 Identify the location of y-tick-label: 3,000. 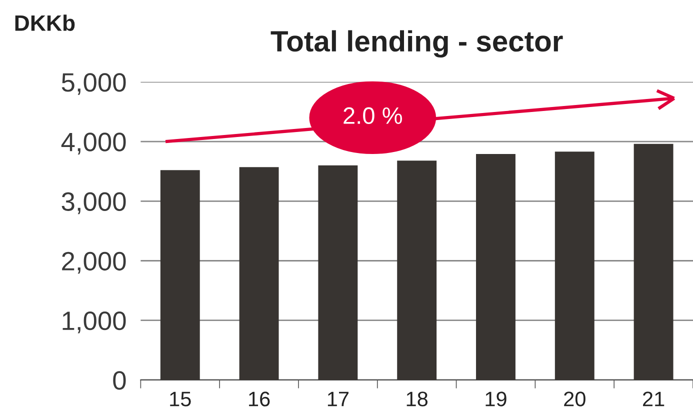
(94, 203).